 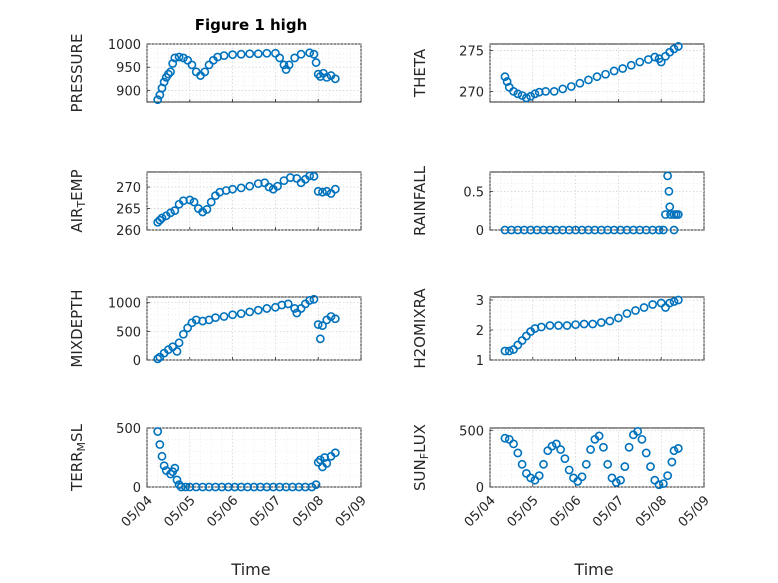 What do you see at coordinates (128, 68) in the screenshot?
I see `y-tick-label: 950` at bounding box center [128, 68].